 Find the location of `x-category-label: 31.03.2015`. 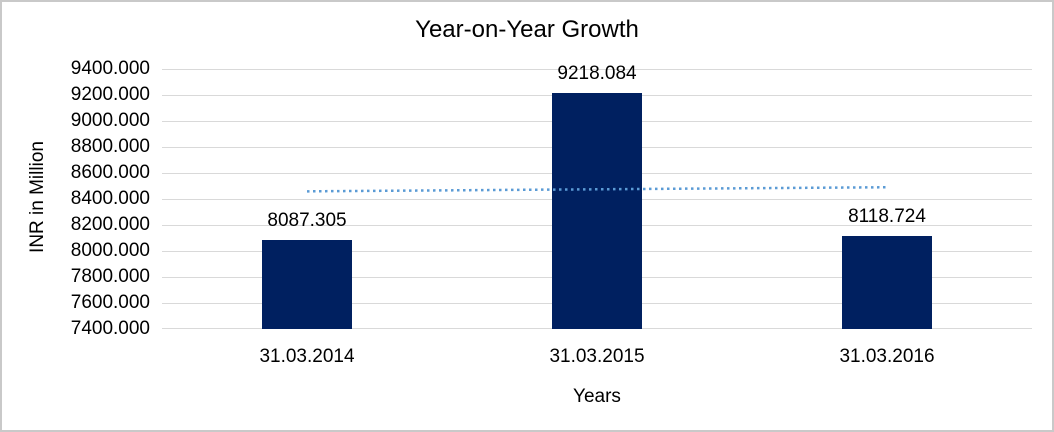

x-category-label: 31.03.2015 is located at coordinates (597, 356).